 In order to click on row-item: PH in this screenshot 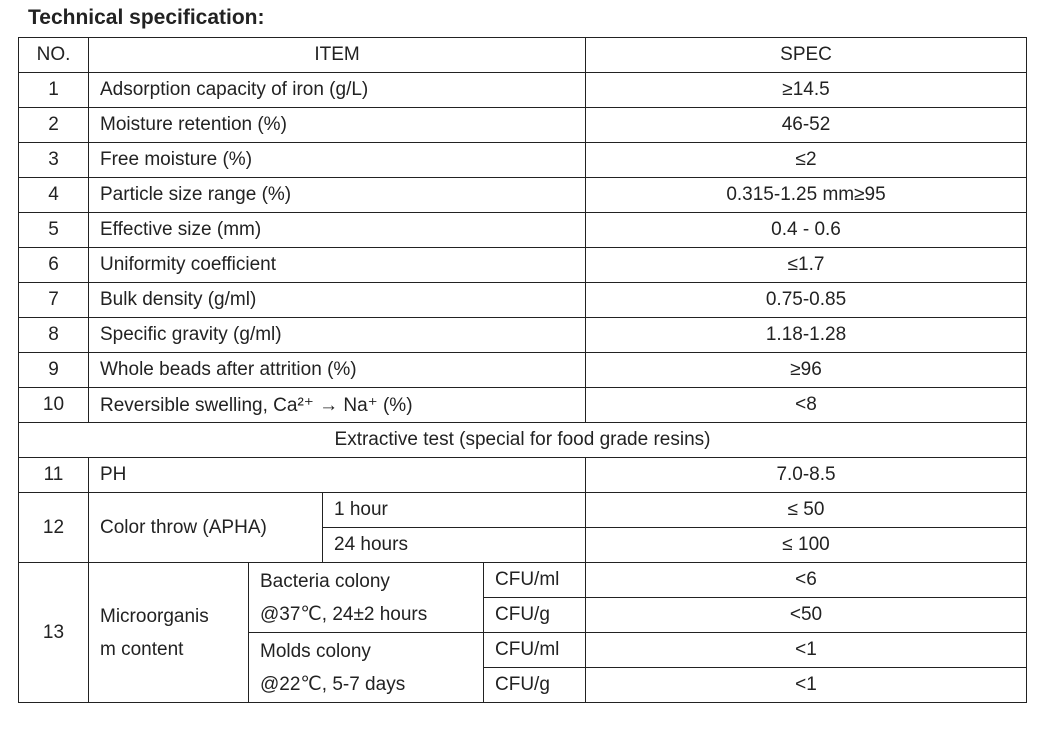, I will do `click(337, 475)`.